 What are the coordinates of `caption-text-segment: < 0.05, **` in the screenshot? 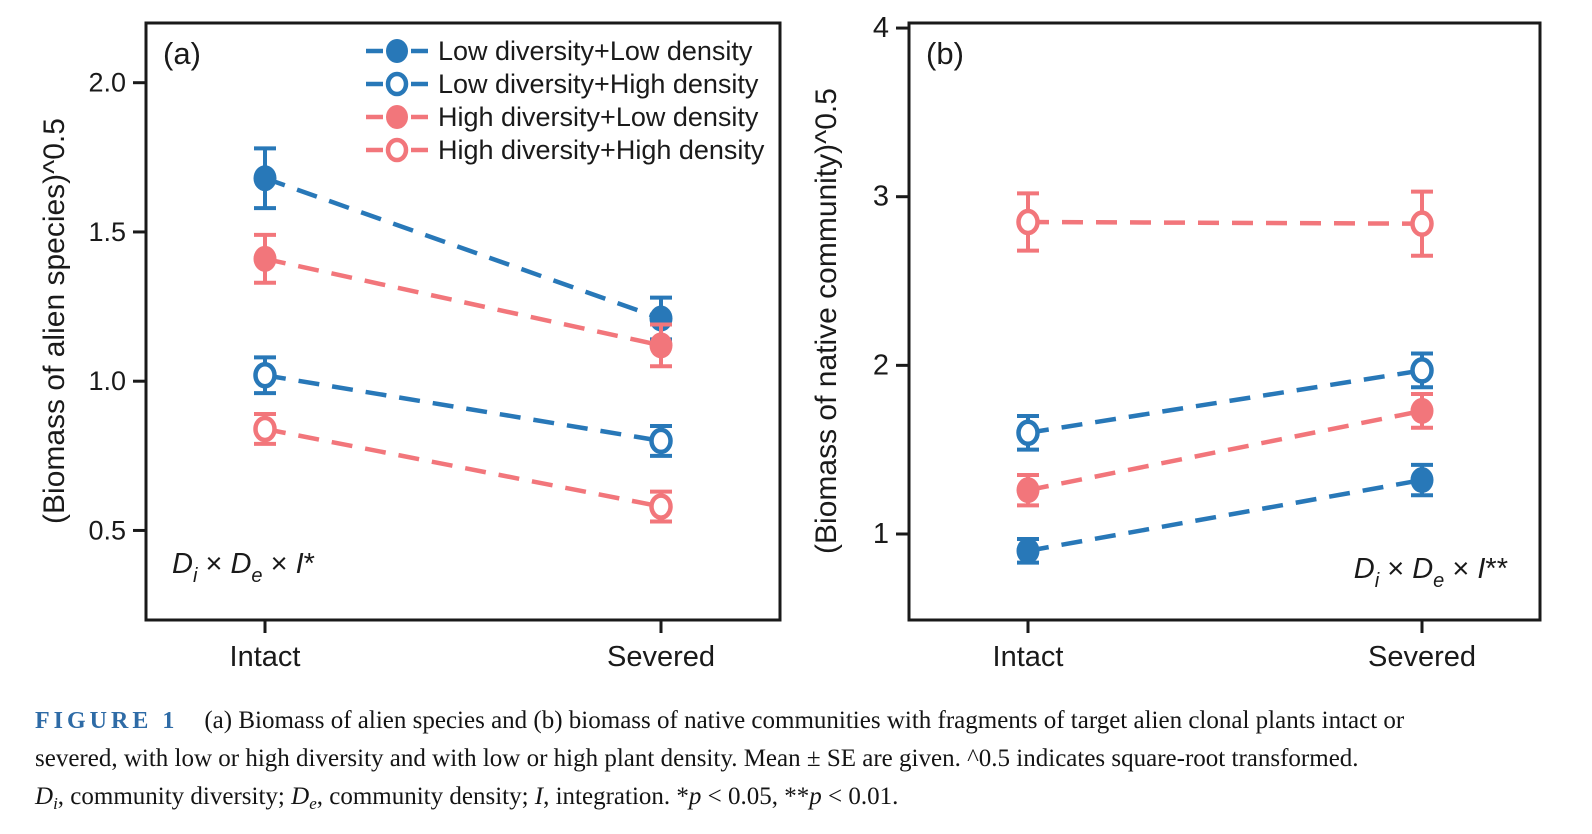 It's located at (755, 796).